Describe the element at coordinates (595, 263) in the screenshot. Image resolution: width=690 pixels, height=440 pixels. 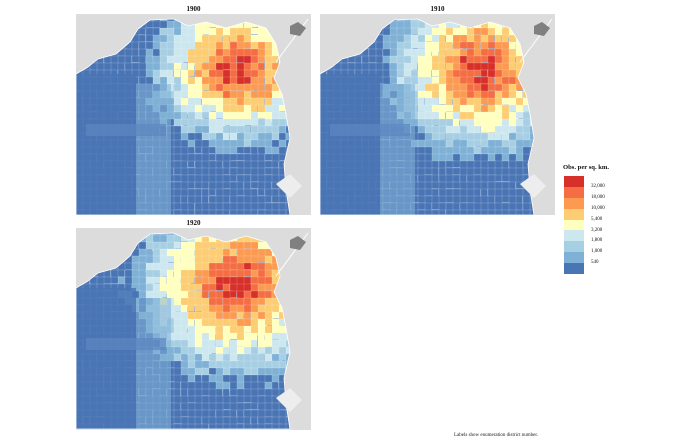
I see `legend-label: 540` at that location.